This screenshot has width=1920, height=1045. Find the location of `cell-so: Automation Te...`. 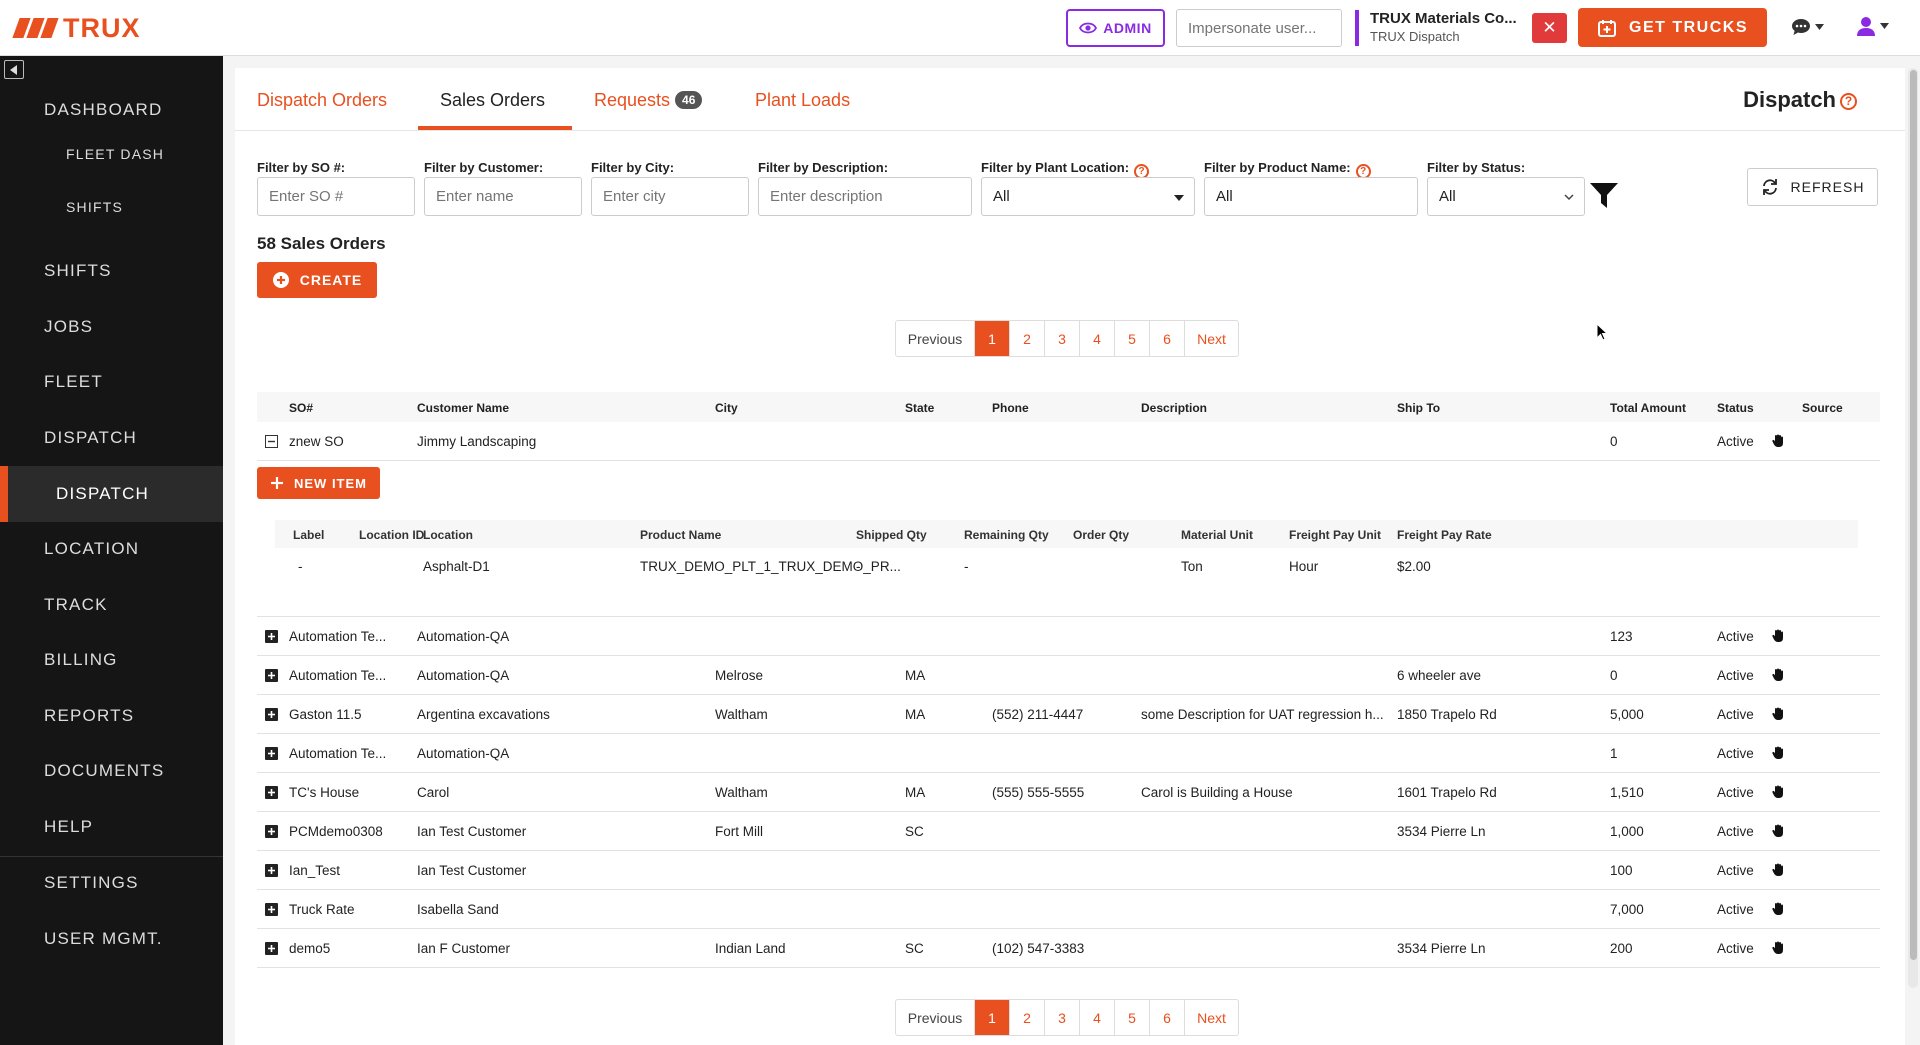

cell-so: Automation Te... is located at coordinates (338, 753).